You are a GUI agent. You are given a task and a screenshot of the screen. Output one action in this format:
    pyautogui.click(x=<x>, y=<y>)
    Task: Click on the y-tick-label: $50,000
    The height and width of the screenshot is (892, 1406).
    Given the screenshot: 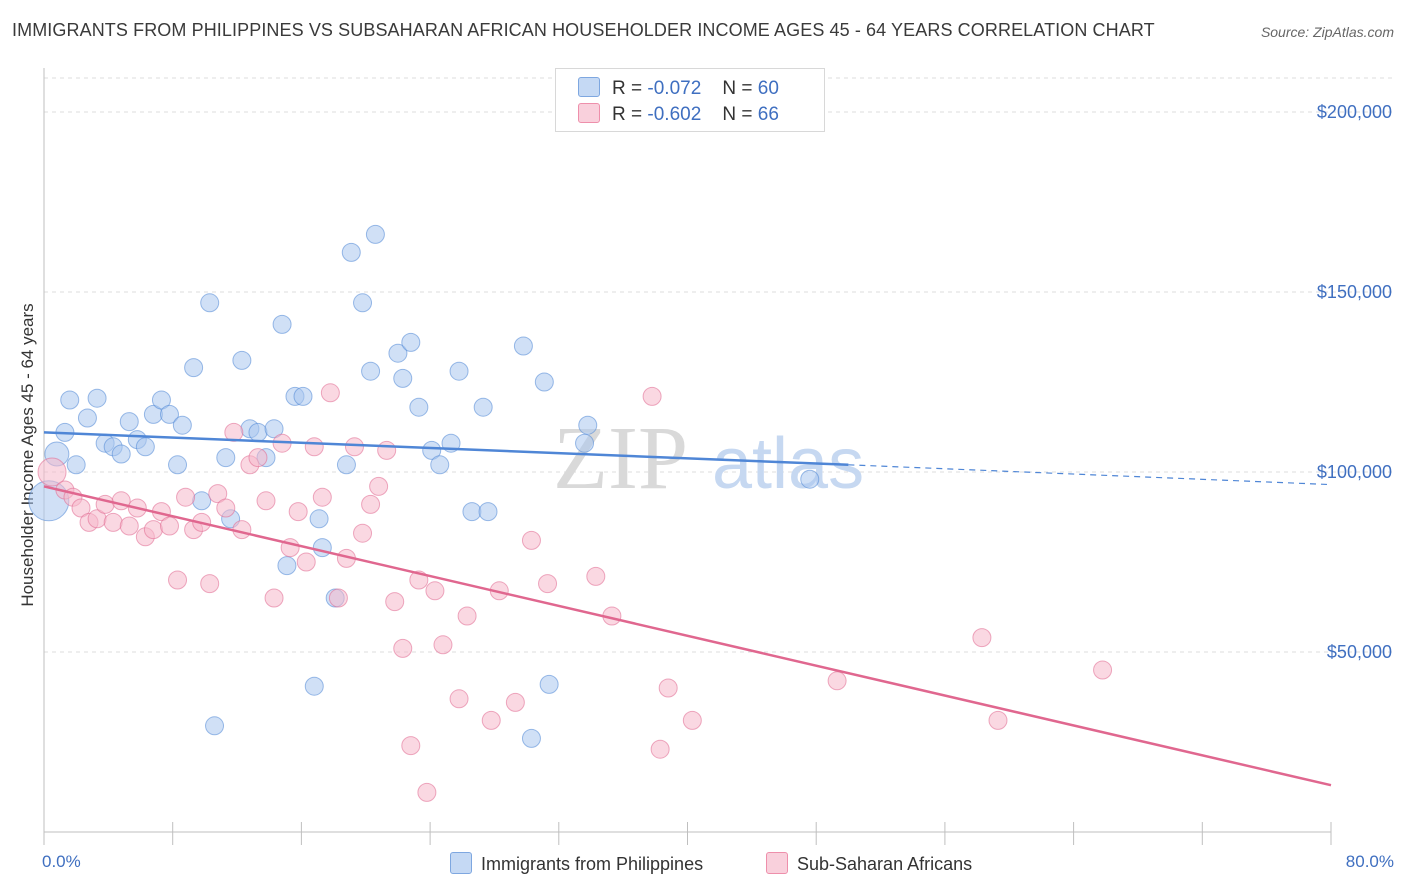 What is the action you would take?
    pyautogui.click(x=1359, y=652)
    